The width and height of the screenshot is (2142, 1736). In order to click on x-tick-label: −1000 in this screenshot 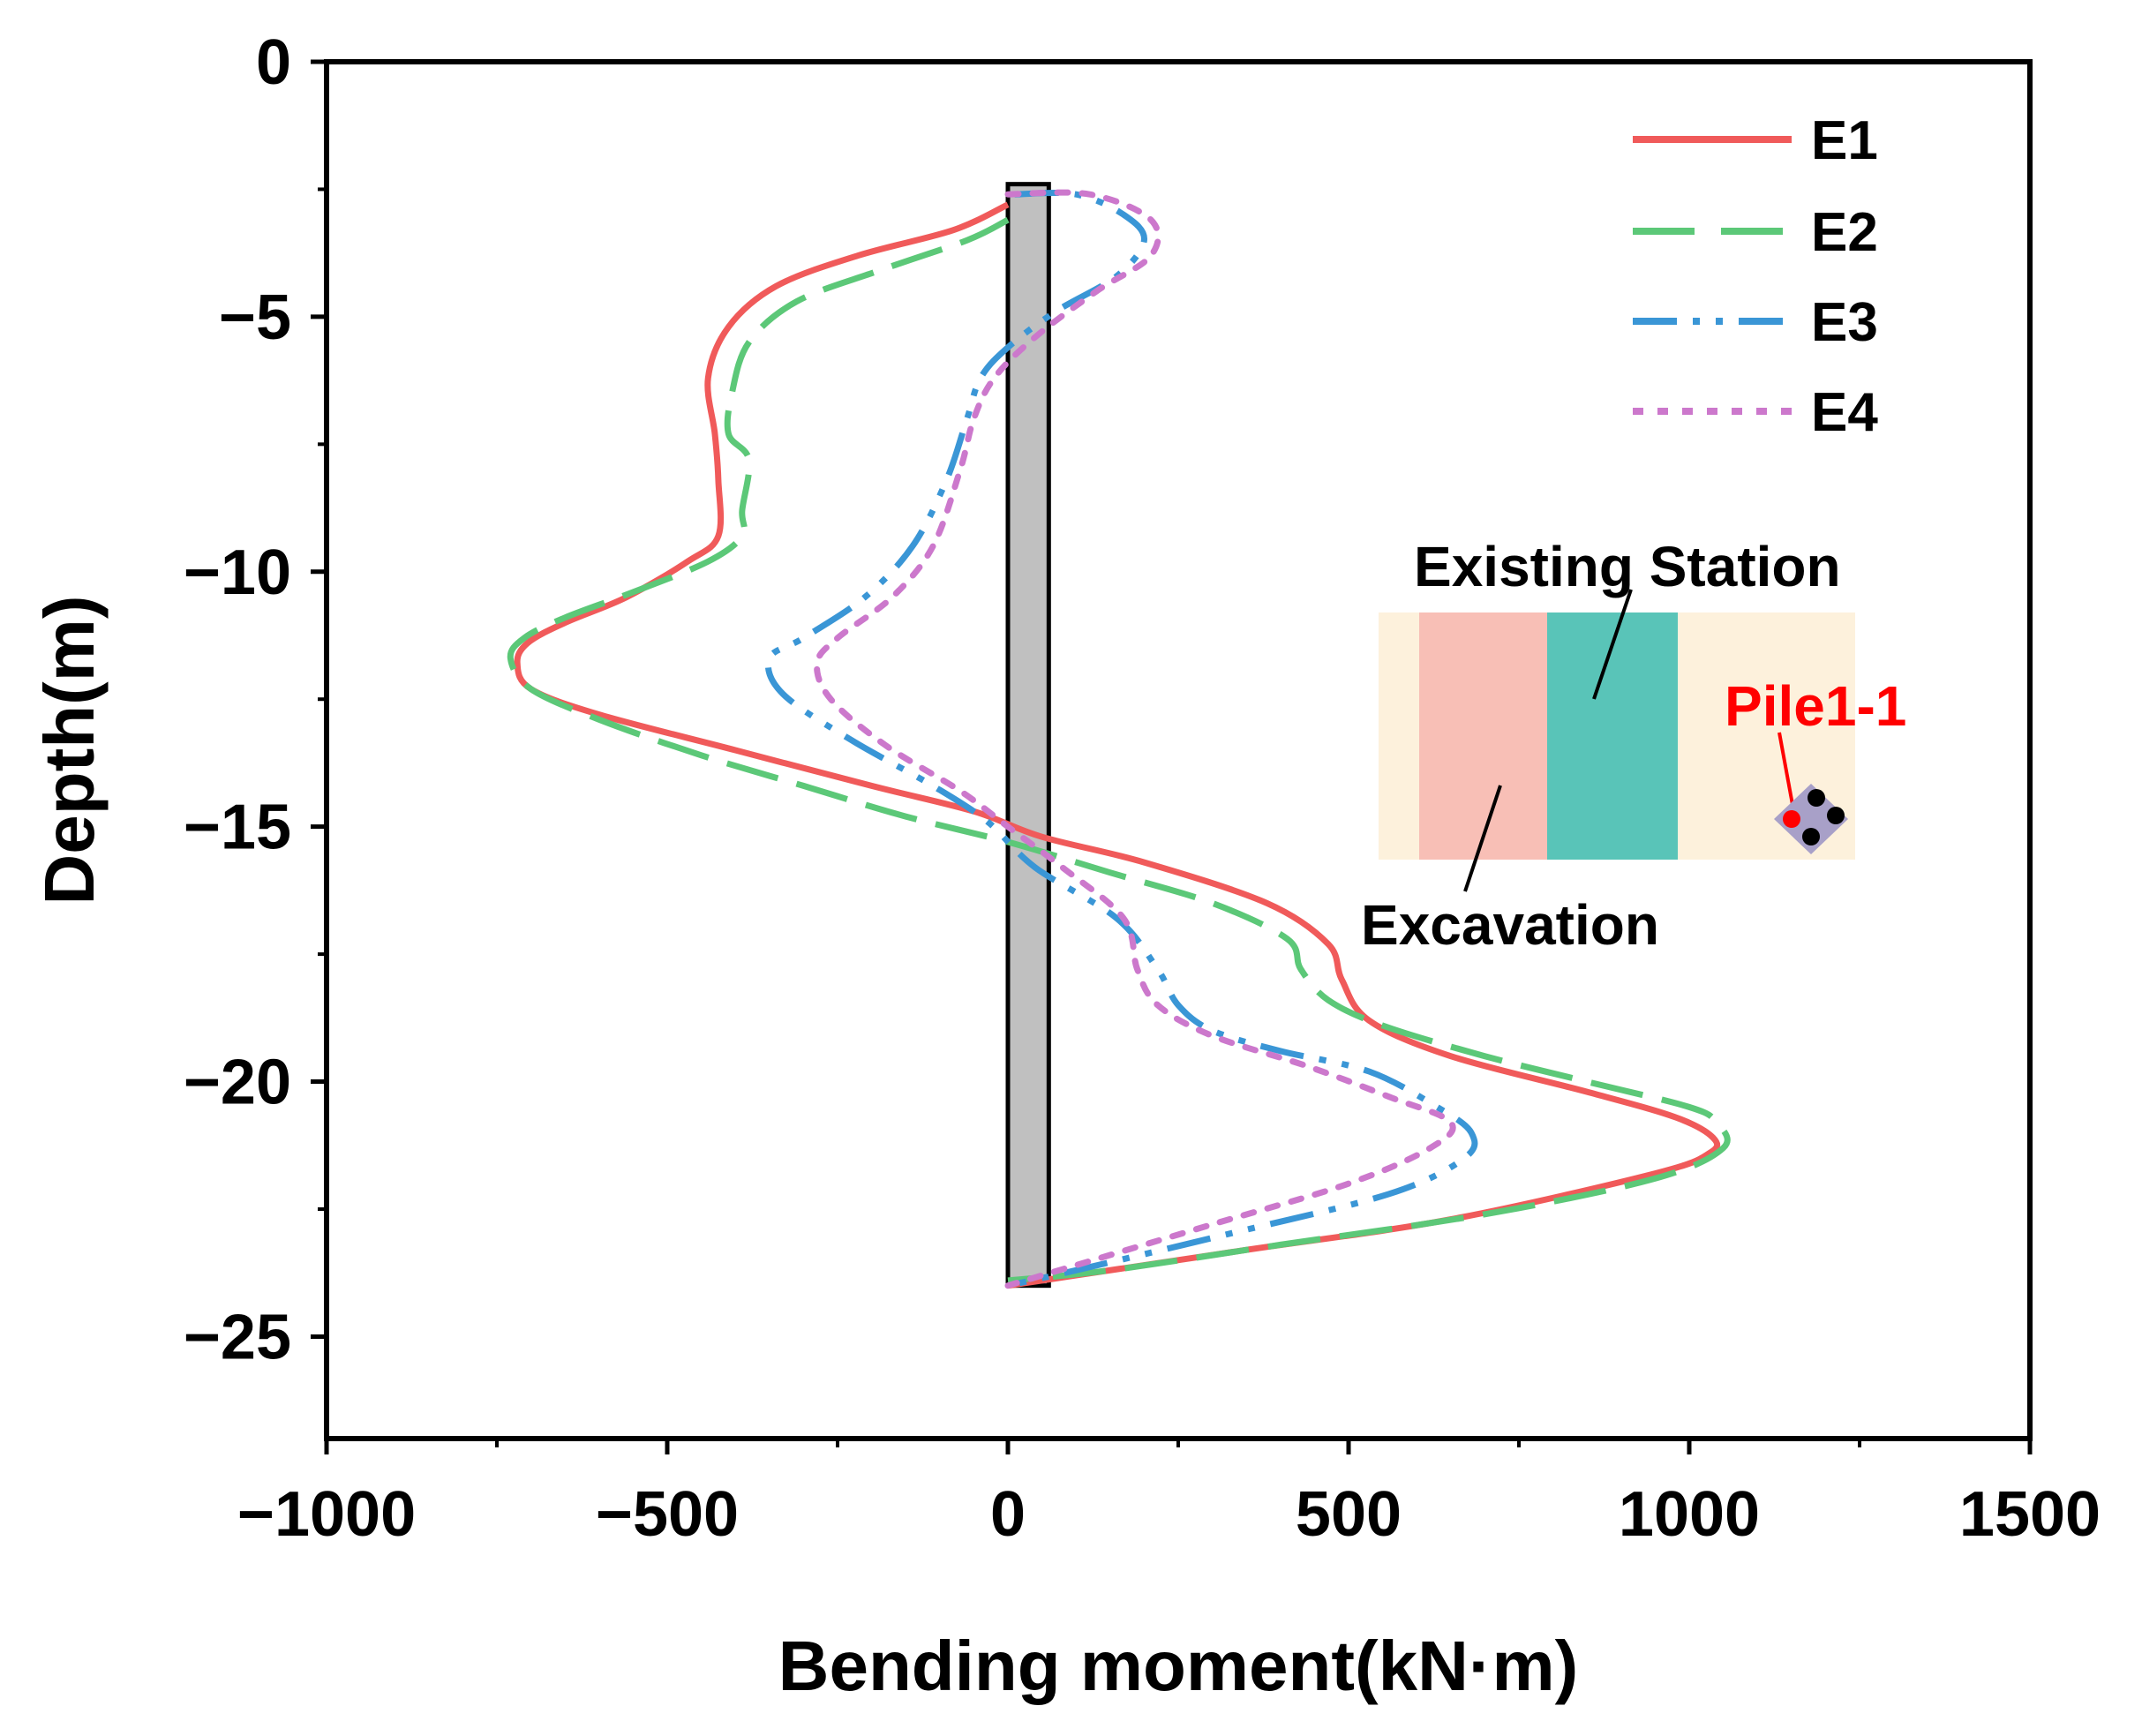, I will do `click(326, 1514)`.